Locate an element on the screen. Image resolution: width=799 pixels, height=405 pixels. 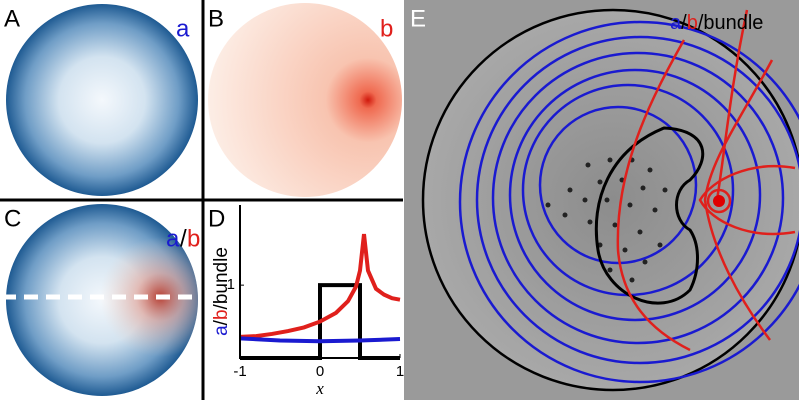
panel-label: A is located at coordinates (12, 18).